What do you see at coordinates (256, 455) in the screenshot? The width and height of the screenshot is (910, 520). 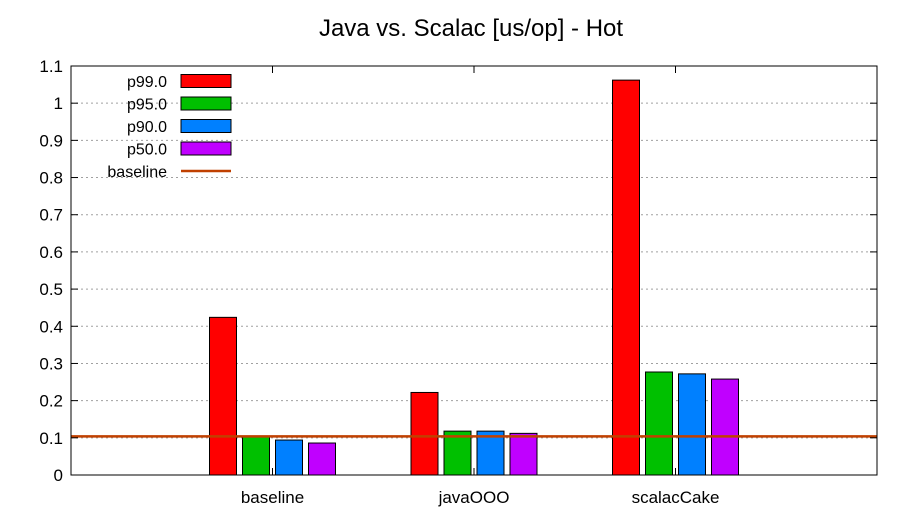 I see `bar-p95-0-baseline` at bounding box center [256, 455].